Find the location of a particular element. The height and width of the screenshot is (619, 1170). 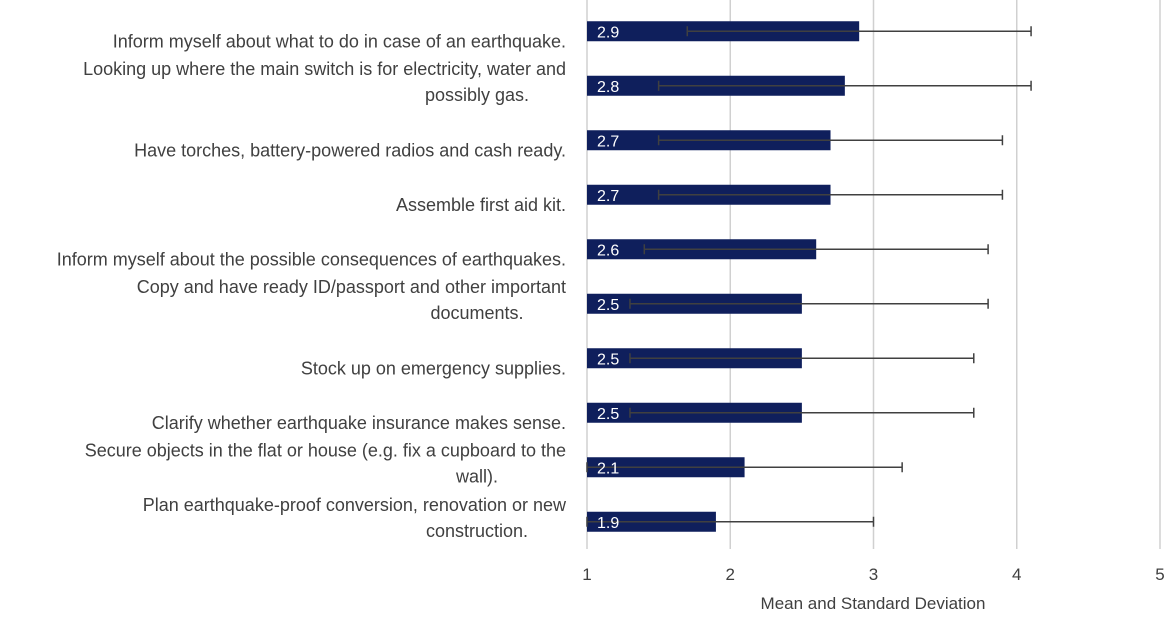

data-label: 2.6 is located at coordinates (608, 250).